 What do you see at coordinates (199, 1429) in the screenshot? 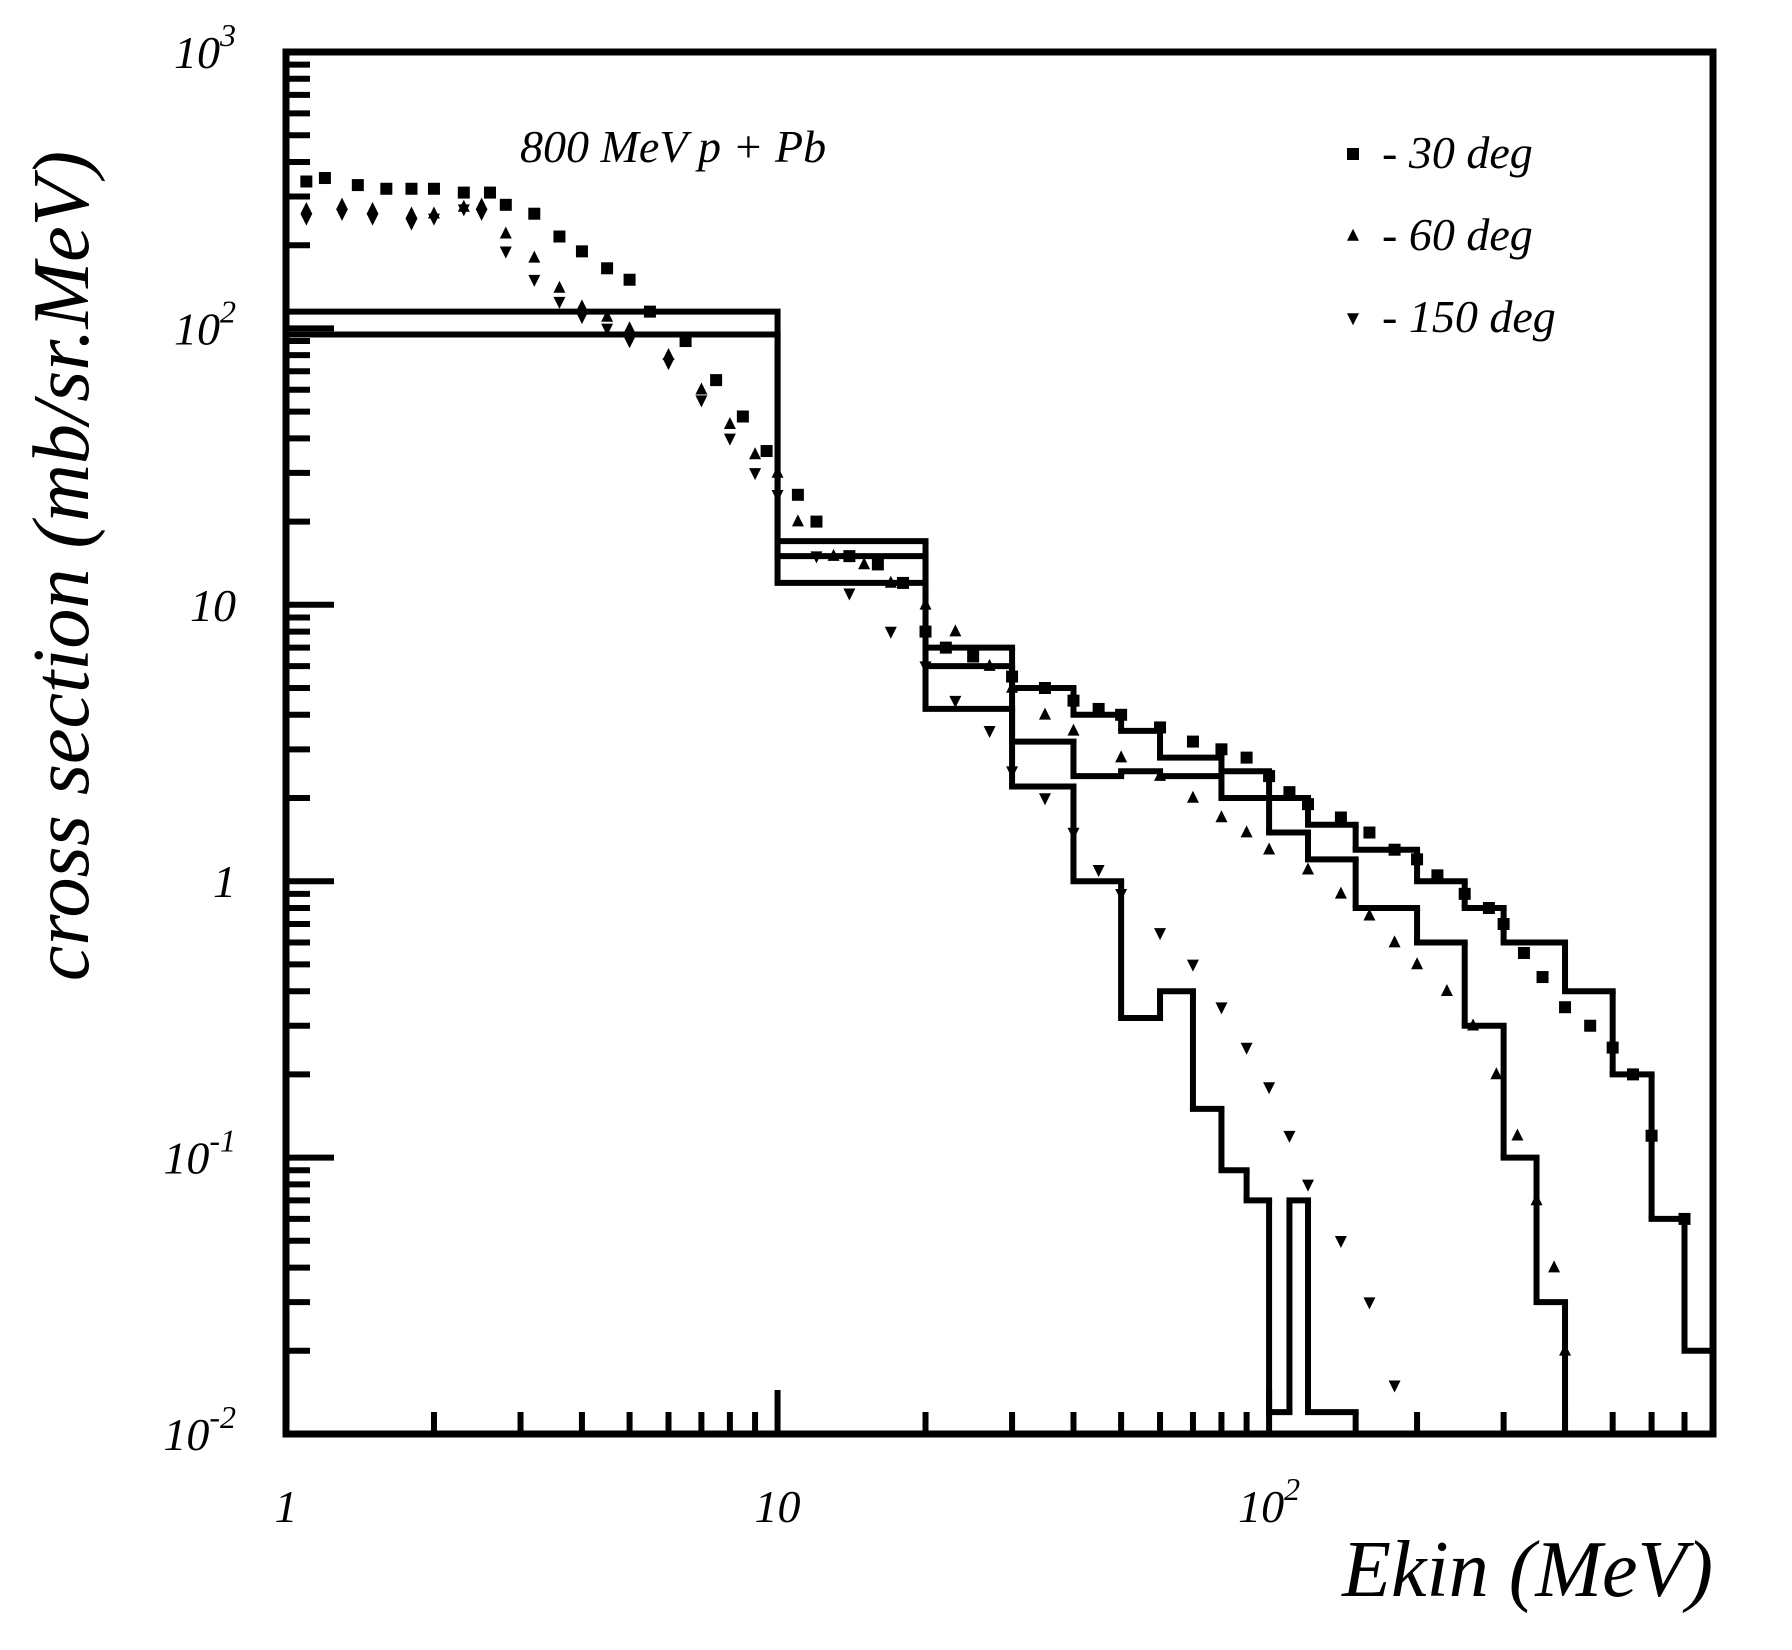
I see `y-tick-label: 10⁻²` at bounding box center [199, 1429].